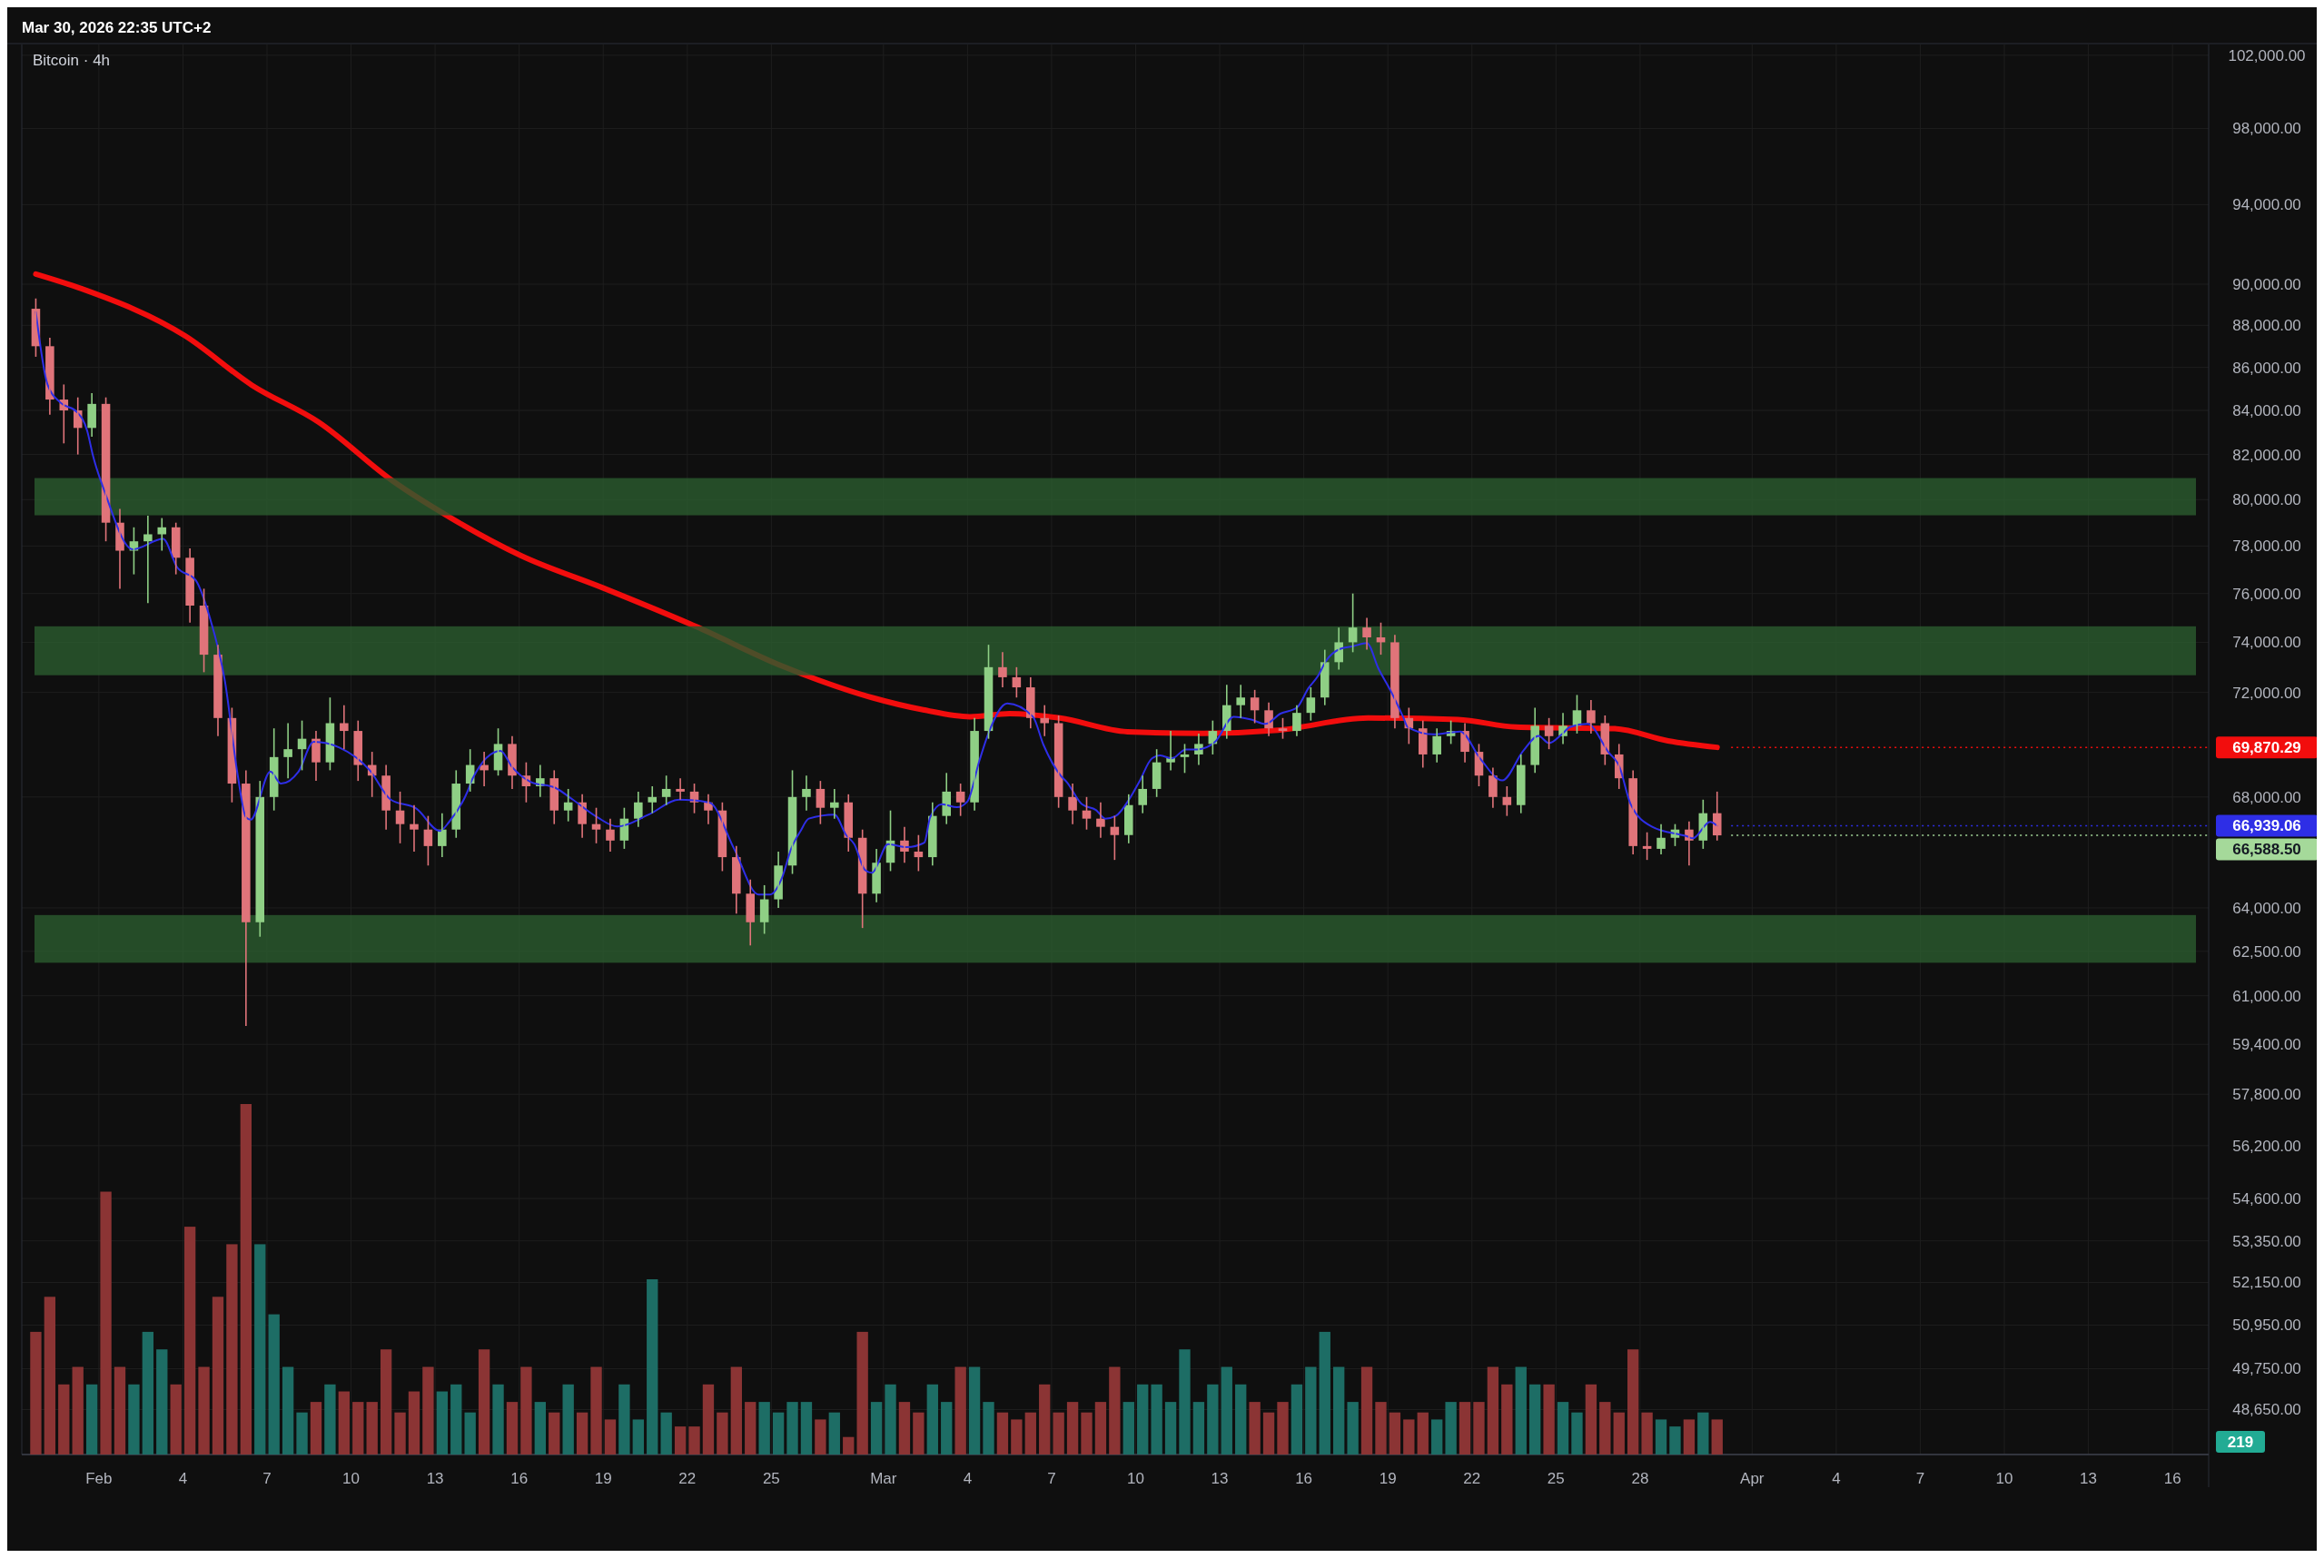 The width and height of the screenshot is (2324, 1568). What do you see at coordinates (687, 1478) in the screenshot?
I see `x-tick-label: 22` at bounding box center [687, 1478].